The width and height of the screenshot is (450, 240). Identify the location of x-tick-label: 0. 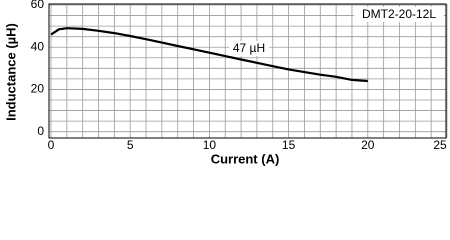
(51, 145).